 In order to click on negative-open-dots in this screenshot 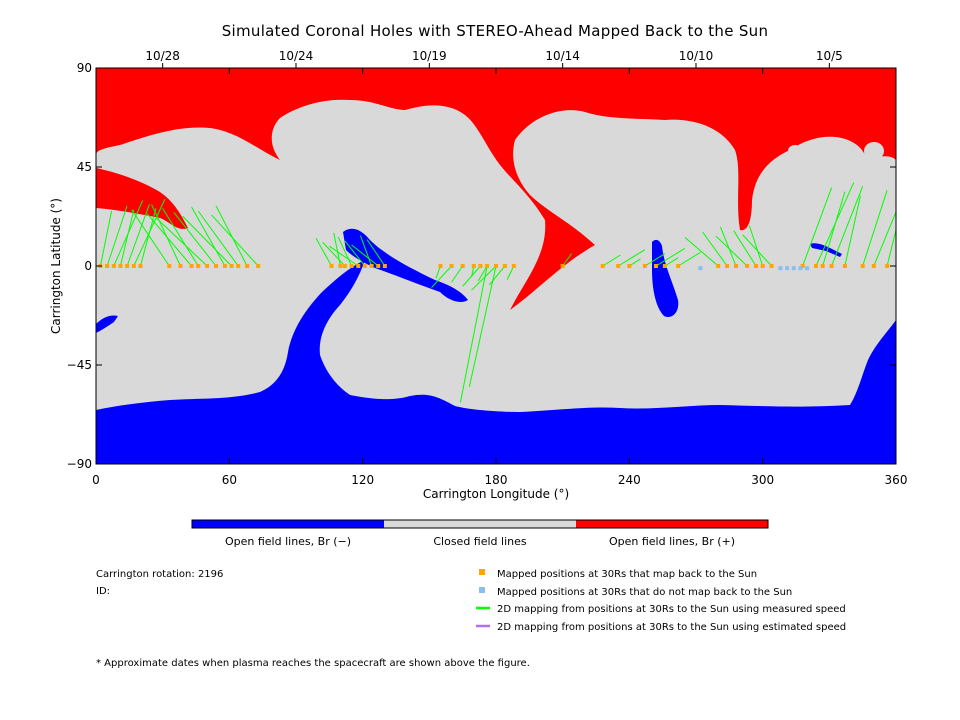, I will do `click(826, 250)`.